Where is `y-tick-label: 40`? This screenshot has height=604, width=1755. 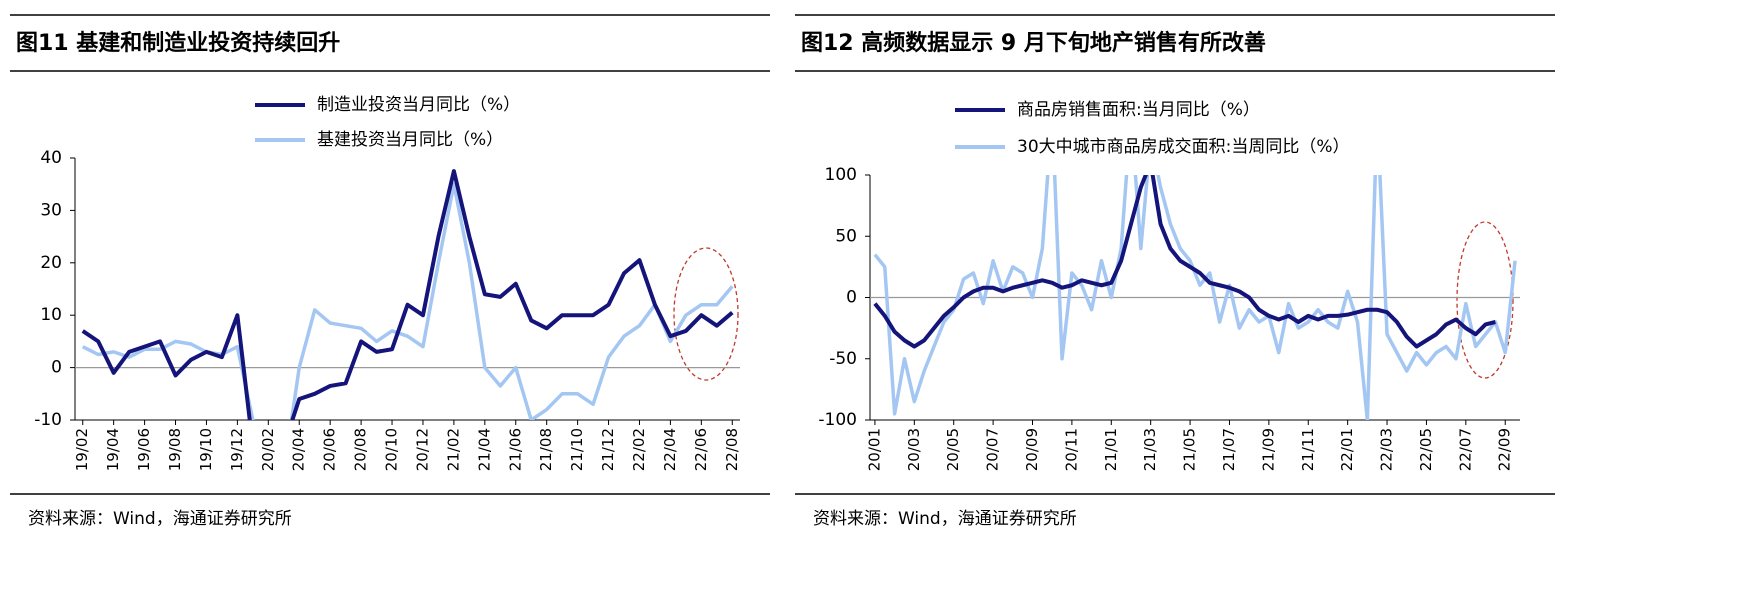 y-tick-label: 40 is located at coordinates (51, 158).